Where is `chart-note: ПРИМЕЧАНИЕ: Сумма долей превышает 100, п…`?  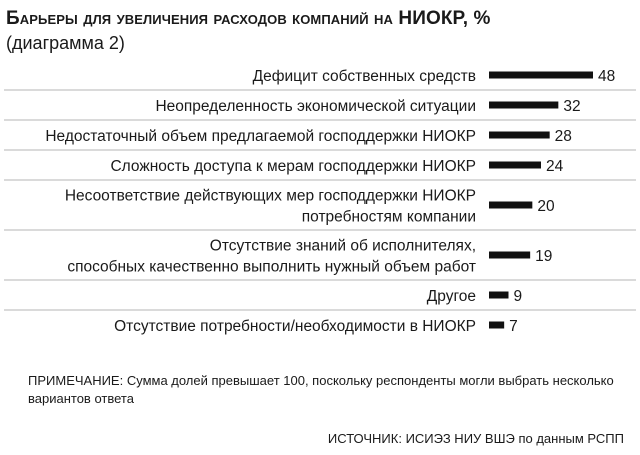 chart-note: ПРИМЕЧАНИЕ: Сумма долей превышает 100, п… is located at coordinates (321, 389).